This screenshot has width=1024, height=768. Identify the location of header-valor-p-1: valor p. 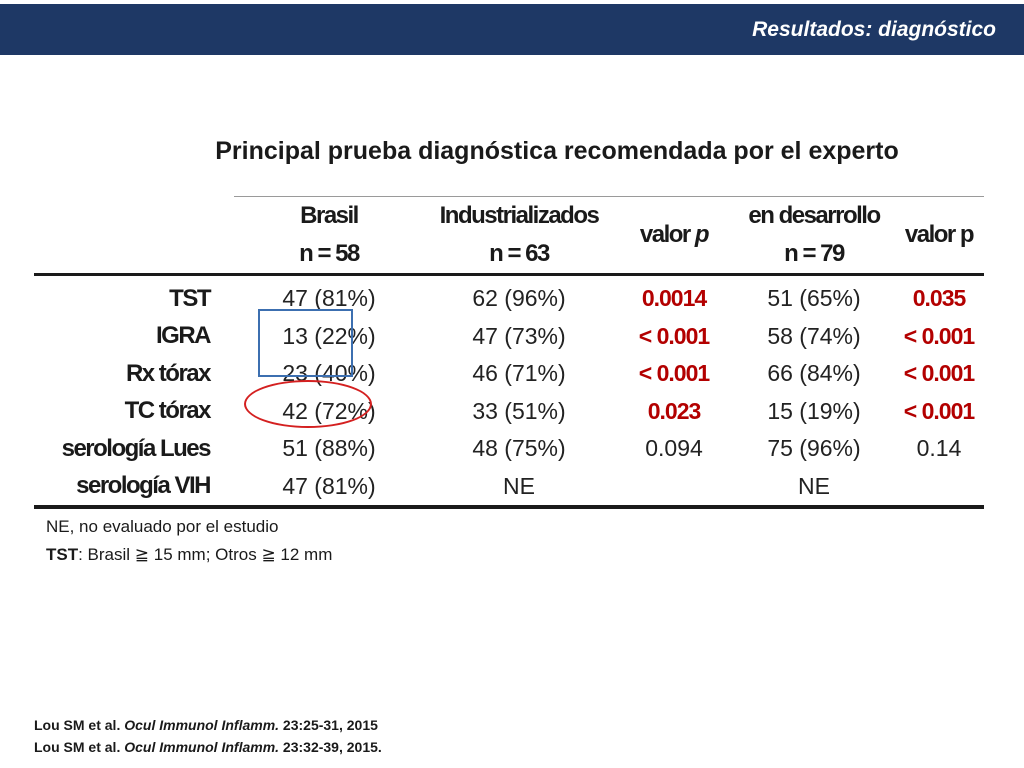
(674, 236).